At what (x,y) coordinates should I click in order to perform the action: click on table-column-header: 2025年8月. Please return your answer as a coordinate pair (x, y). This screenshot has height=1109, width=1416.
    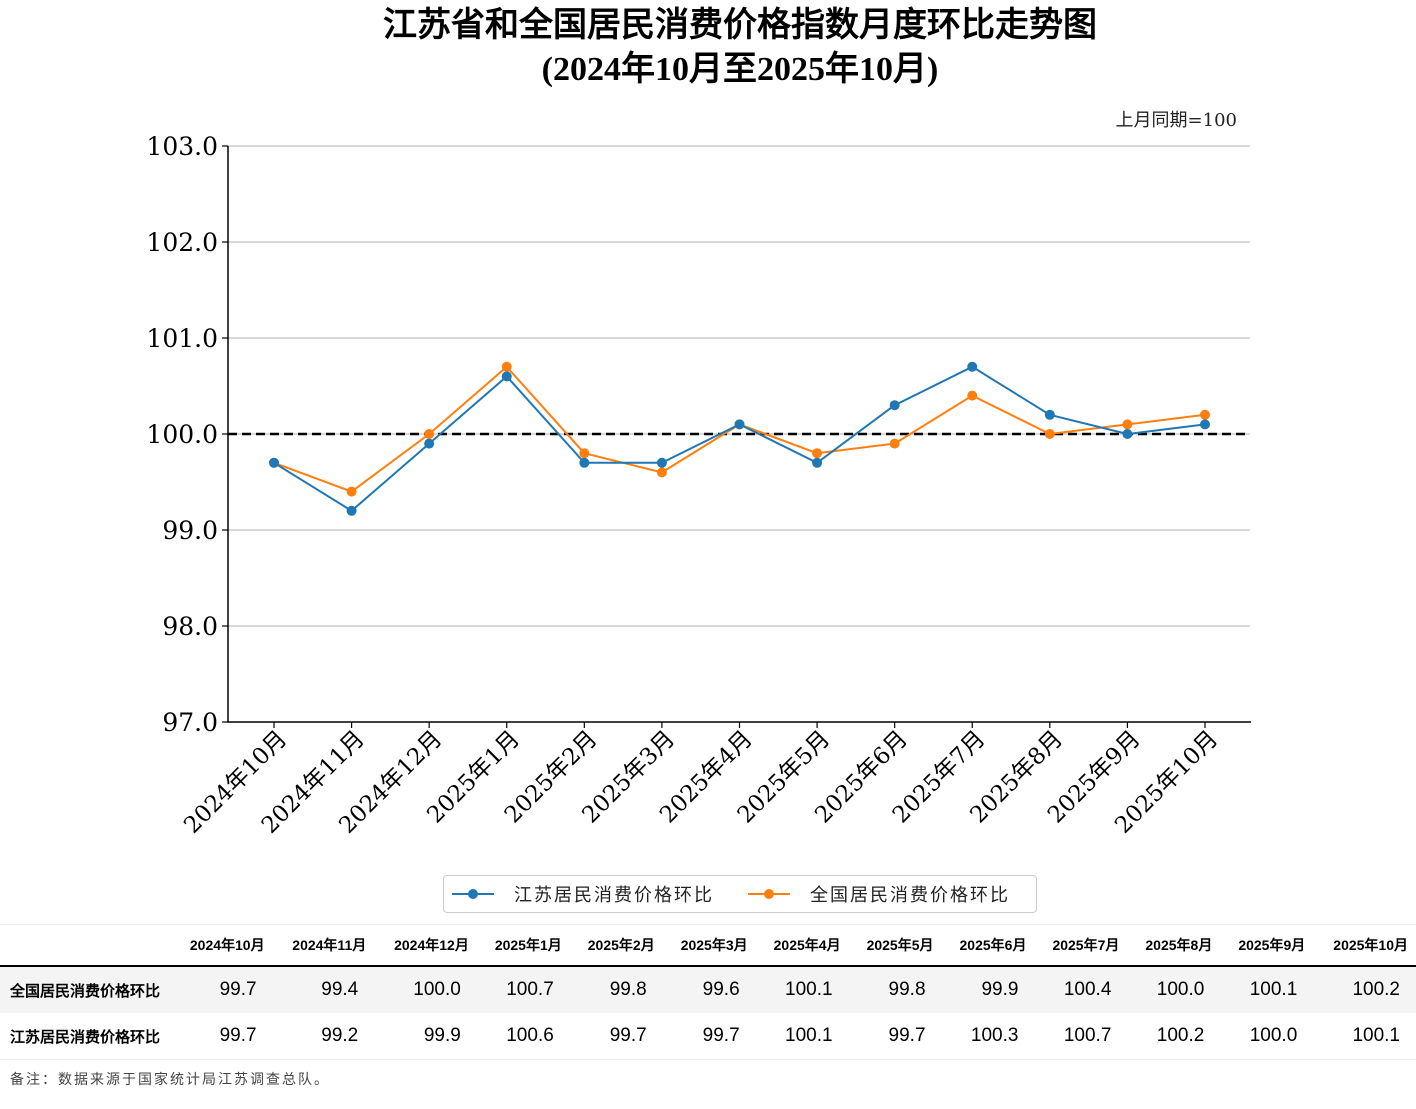
    Looking at the image, I should click on (1174, 945).